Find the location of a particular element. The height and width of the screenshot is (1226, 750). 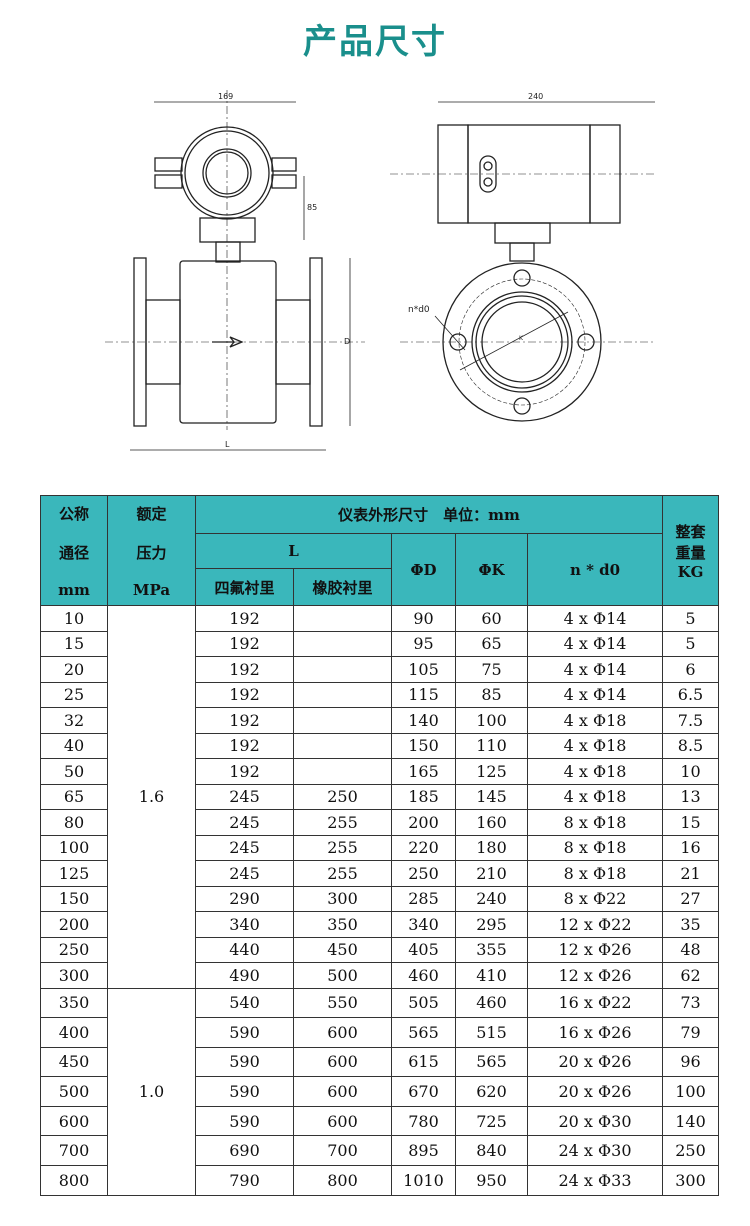

cell-dn: 65 is located at coordinates (74, 796).